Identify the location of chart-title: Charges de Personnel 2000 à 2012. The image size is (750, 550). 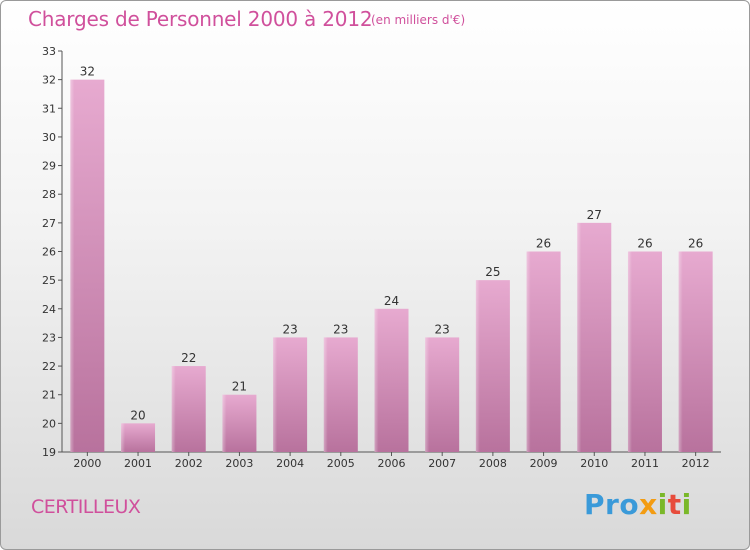
(200, 19).